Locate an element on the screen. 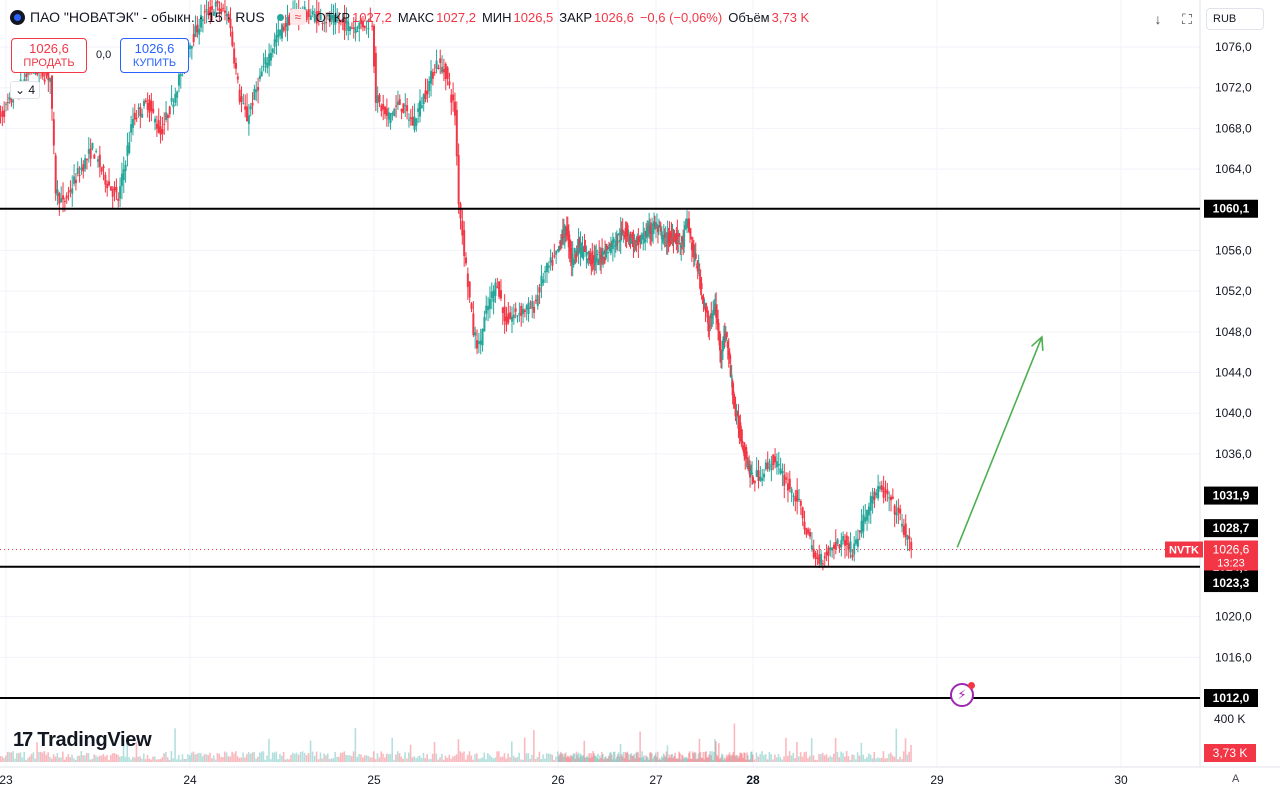 This screenshot has width=1280, height=793. price-tick-label: 1052,0 is located at coordinates (1233, 291).